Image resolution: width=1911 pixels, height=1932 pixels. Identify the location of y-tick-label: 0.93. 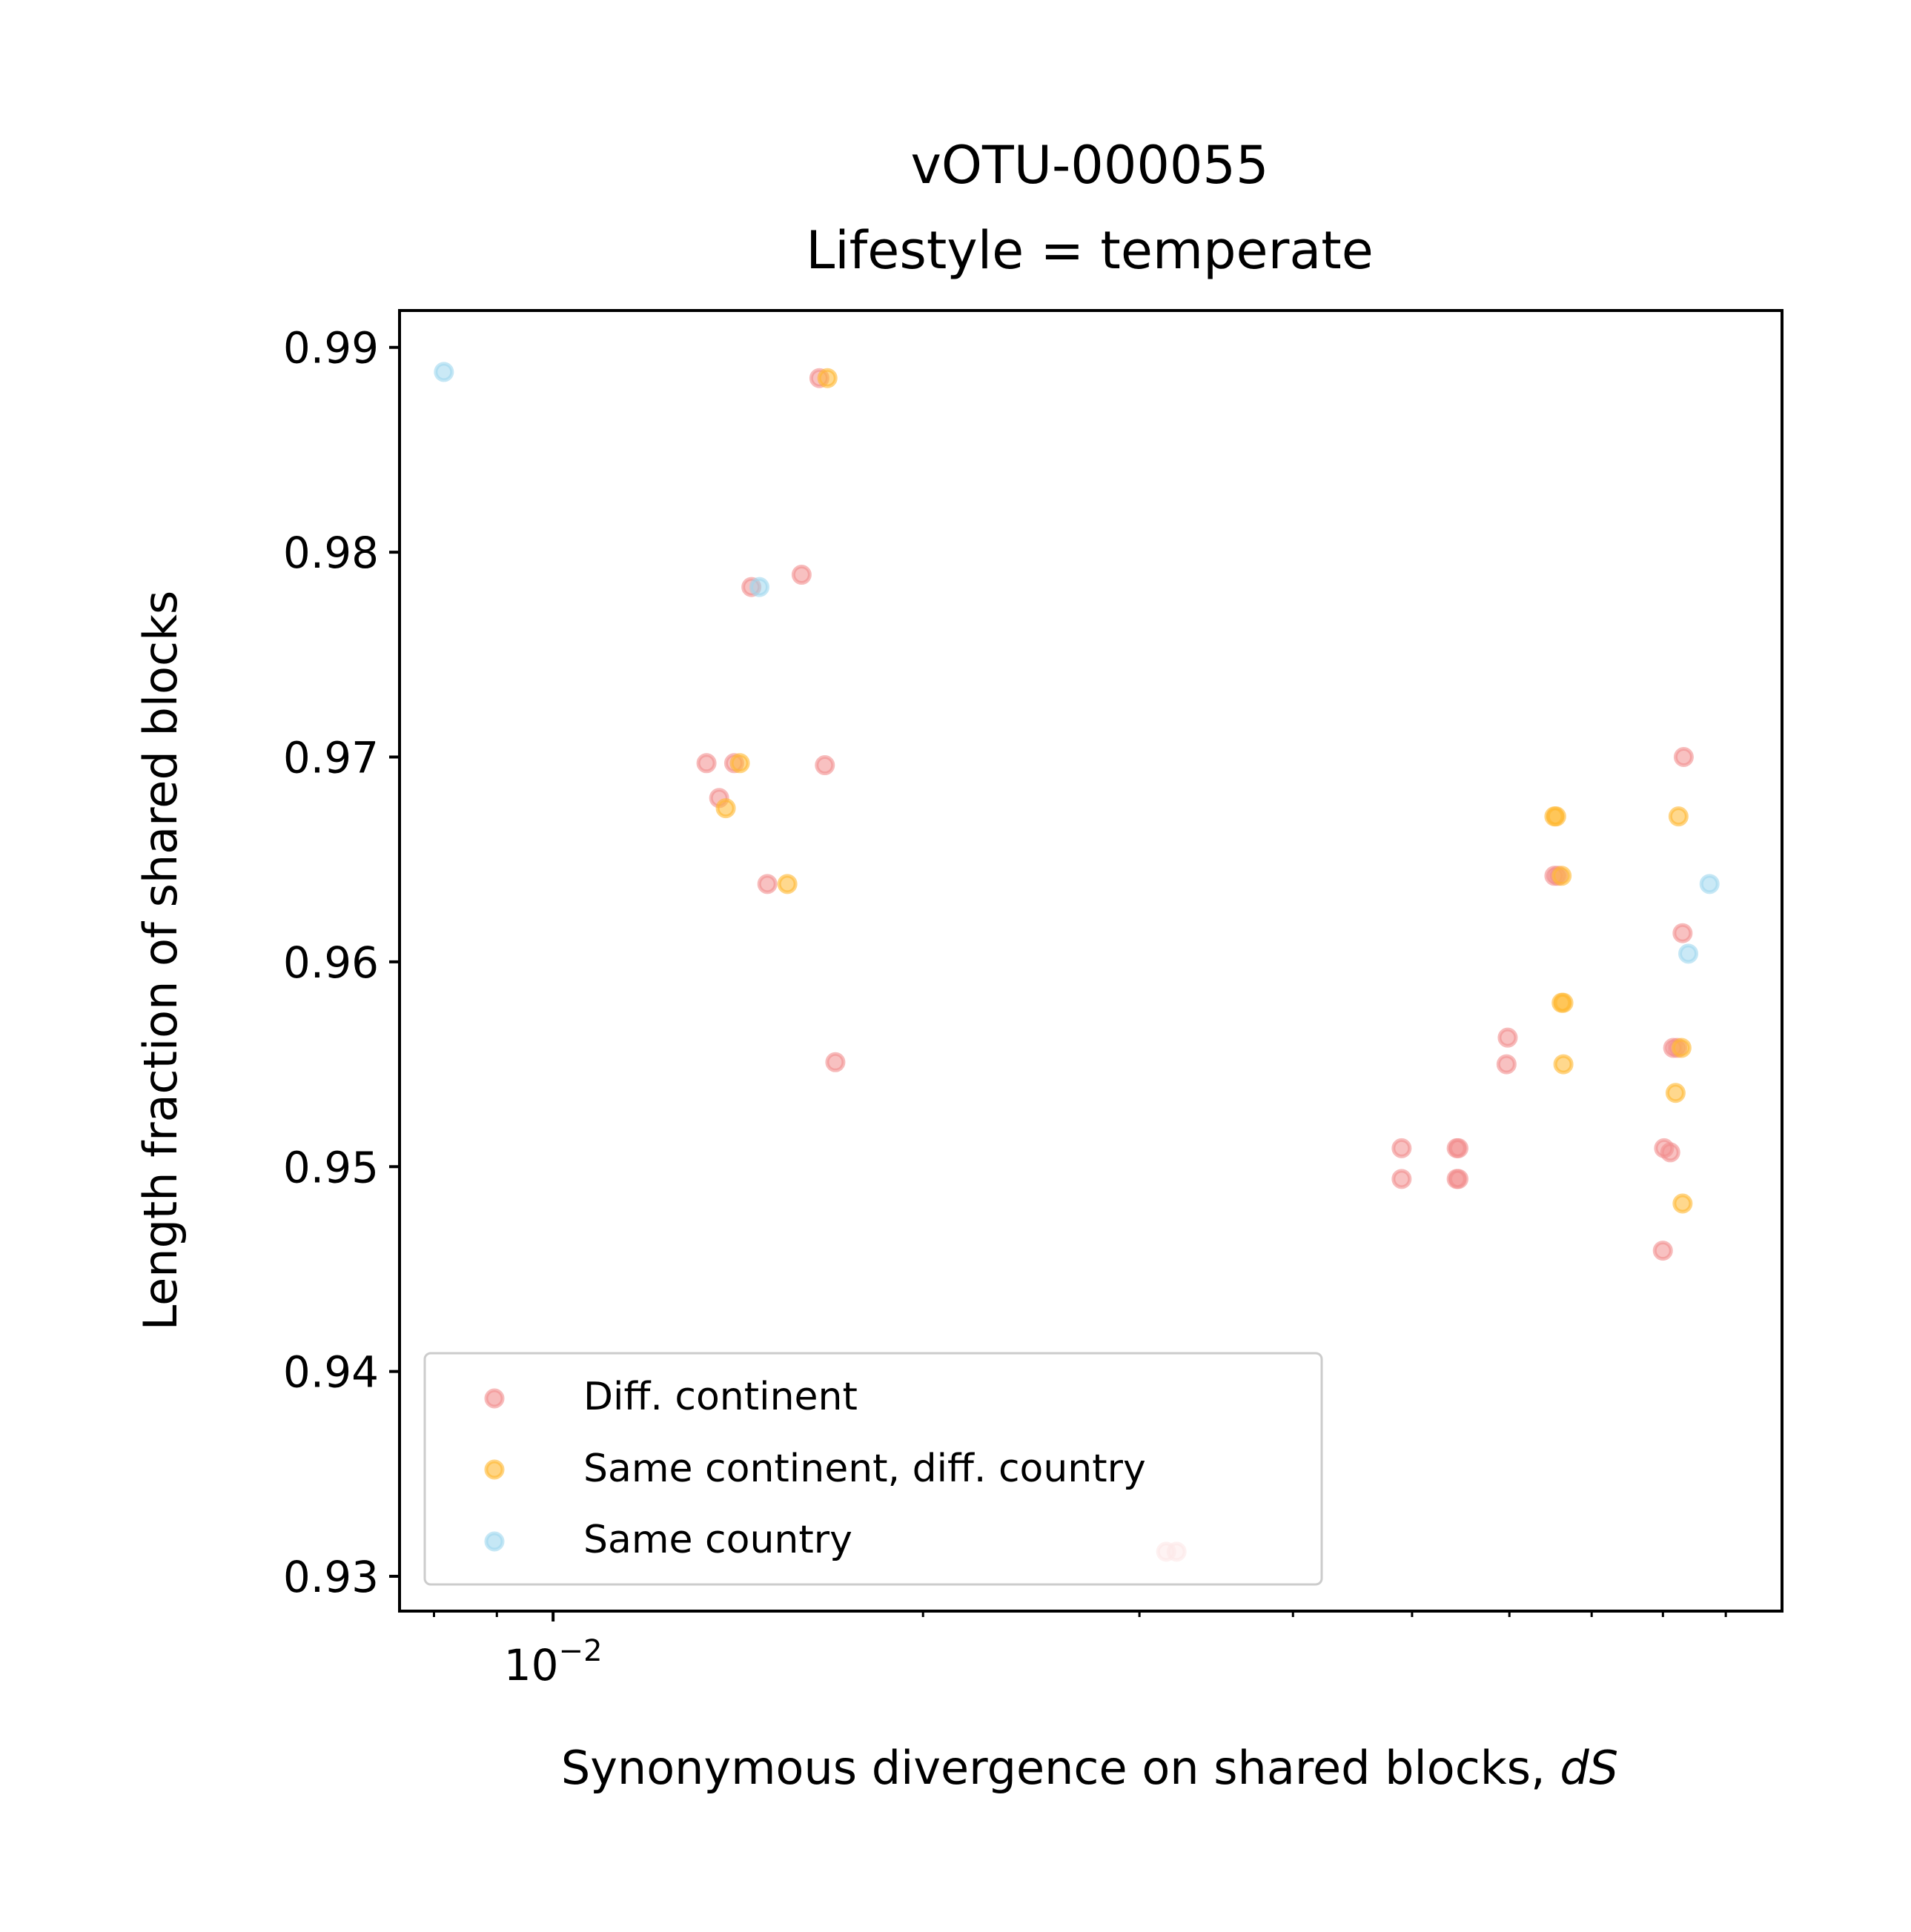
(331, 1577).